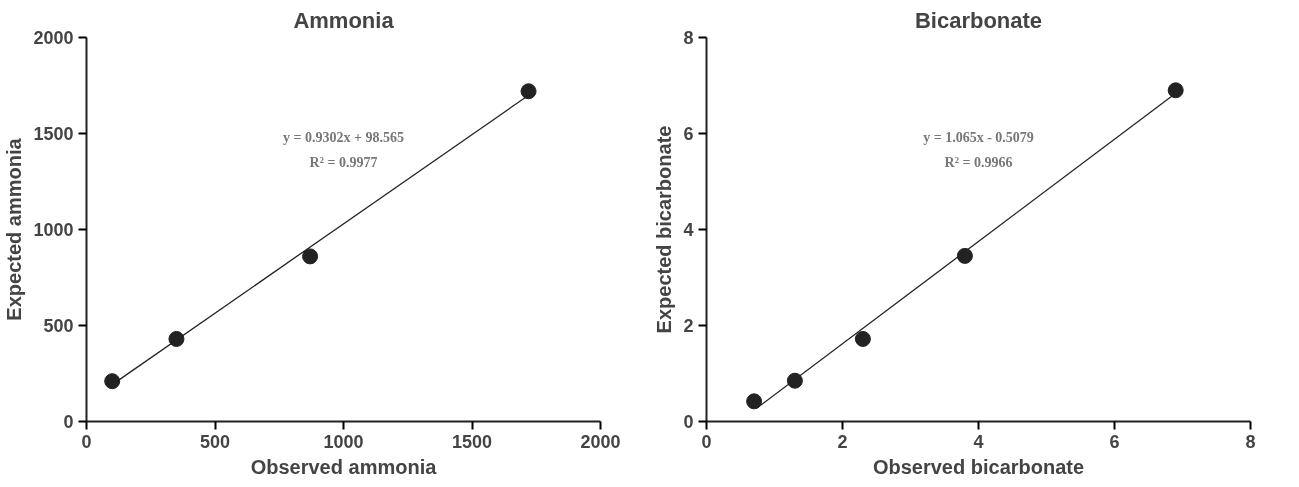 This screenshot has height=487, width=1299. I want to click on x-tick-label: 2000, so click(600, 441).